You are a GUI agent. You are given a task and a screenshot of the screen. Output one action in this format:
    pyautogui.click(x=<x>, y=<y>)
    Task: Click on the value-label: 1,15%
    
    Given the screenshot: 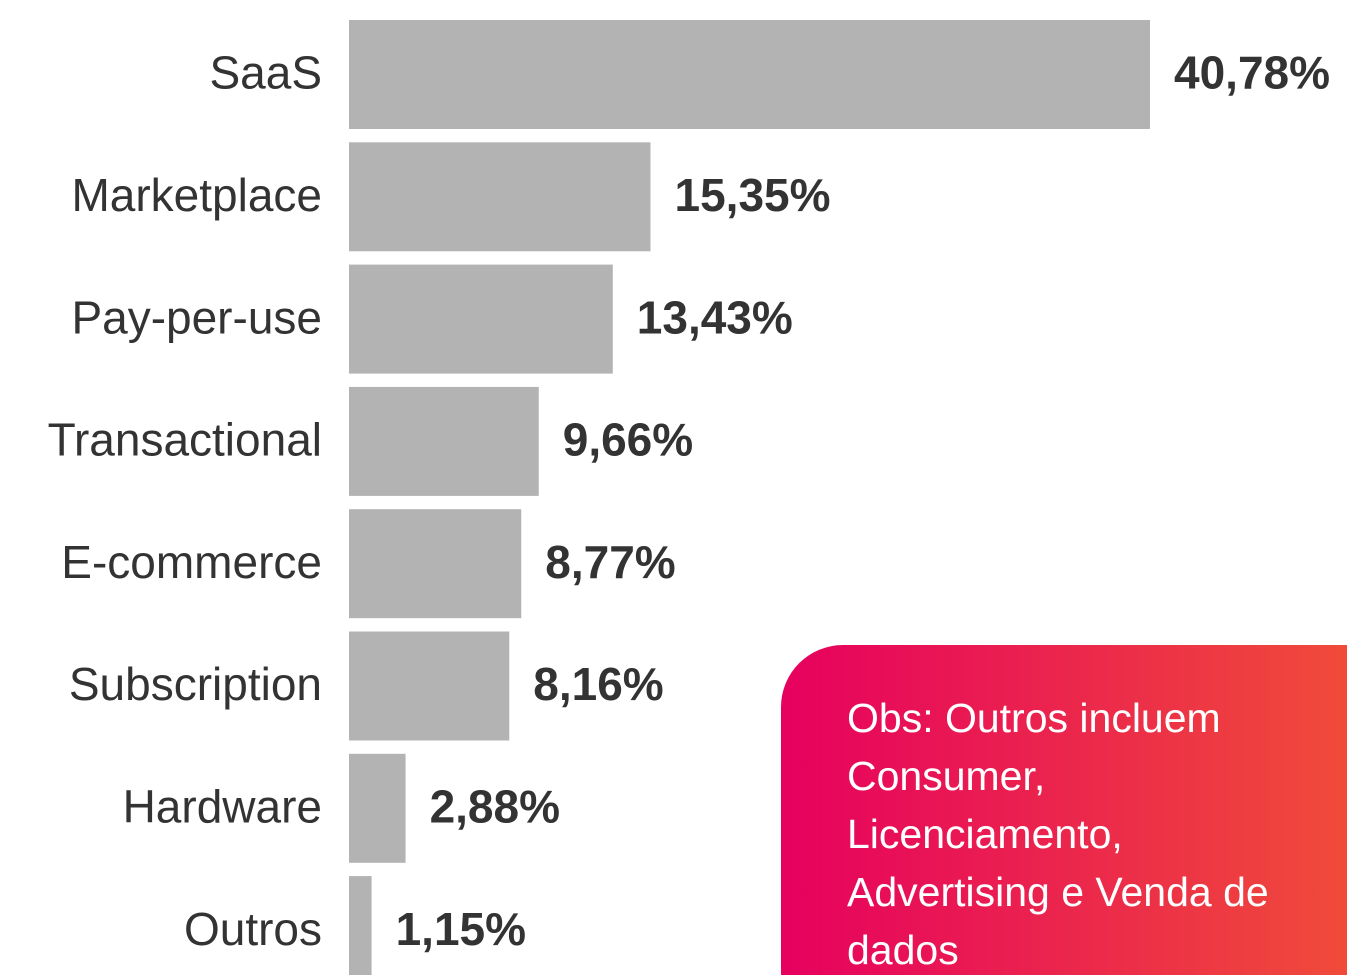 What is the action you would take?
    pyautogui.click(x=461, y=929)
    